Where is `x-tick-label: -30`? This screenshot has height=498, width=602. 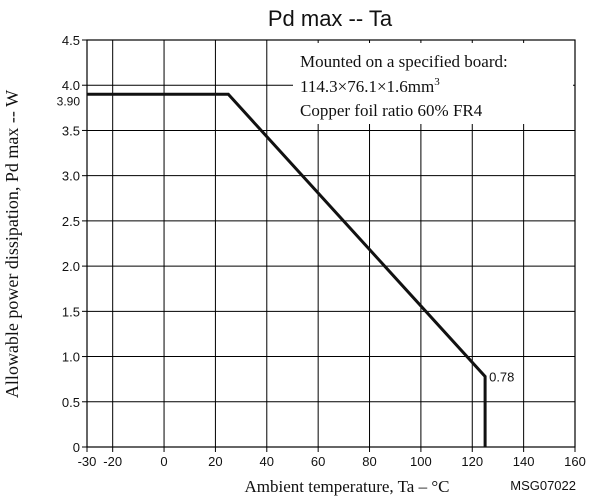 x-tick-label: -30 is located at coordinates (87, 461).